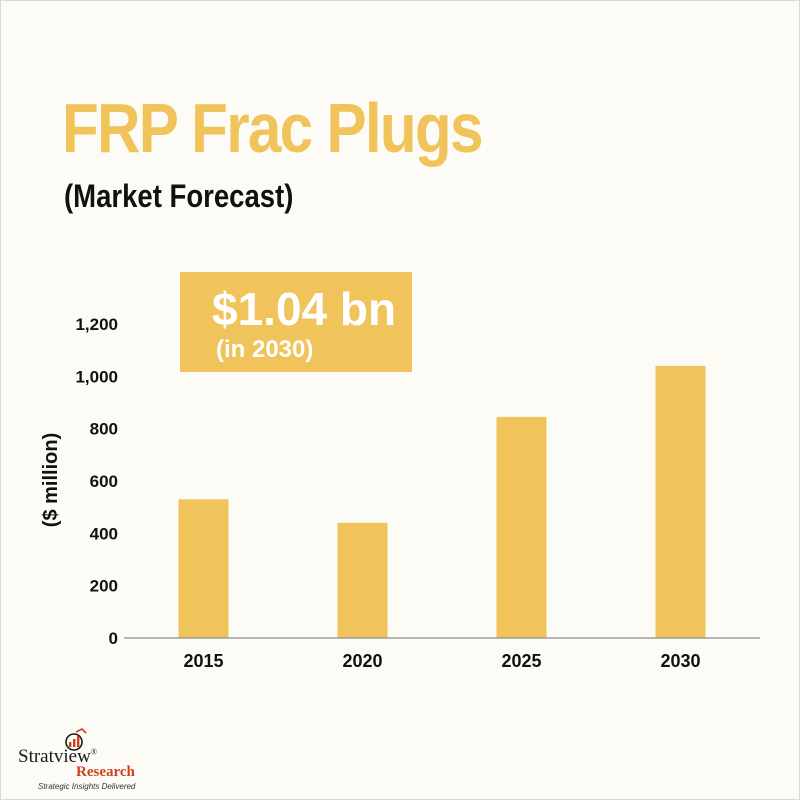 This screenshot has height=800, width=800. I want to click on bar-2025, so click(521, 527).